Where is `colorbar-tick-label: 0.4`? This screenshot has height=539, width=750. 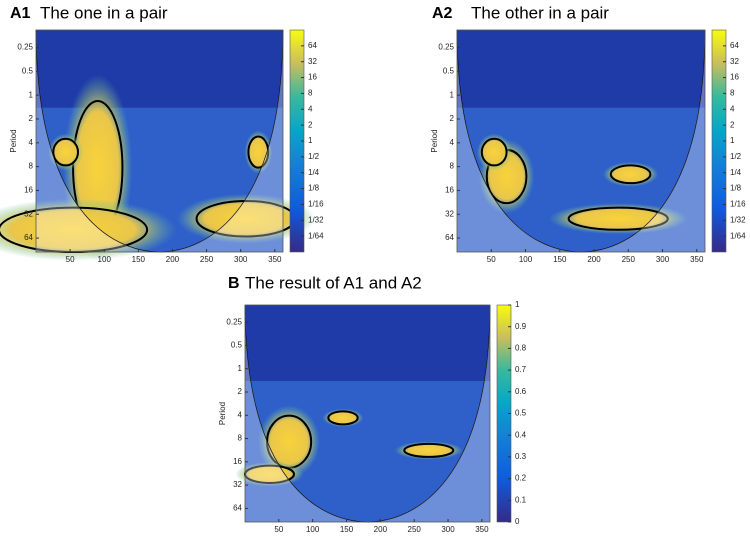 colorbar-tick-label: 0.4 is located at coordinates (521, 434).